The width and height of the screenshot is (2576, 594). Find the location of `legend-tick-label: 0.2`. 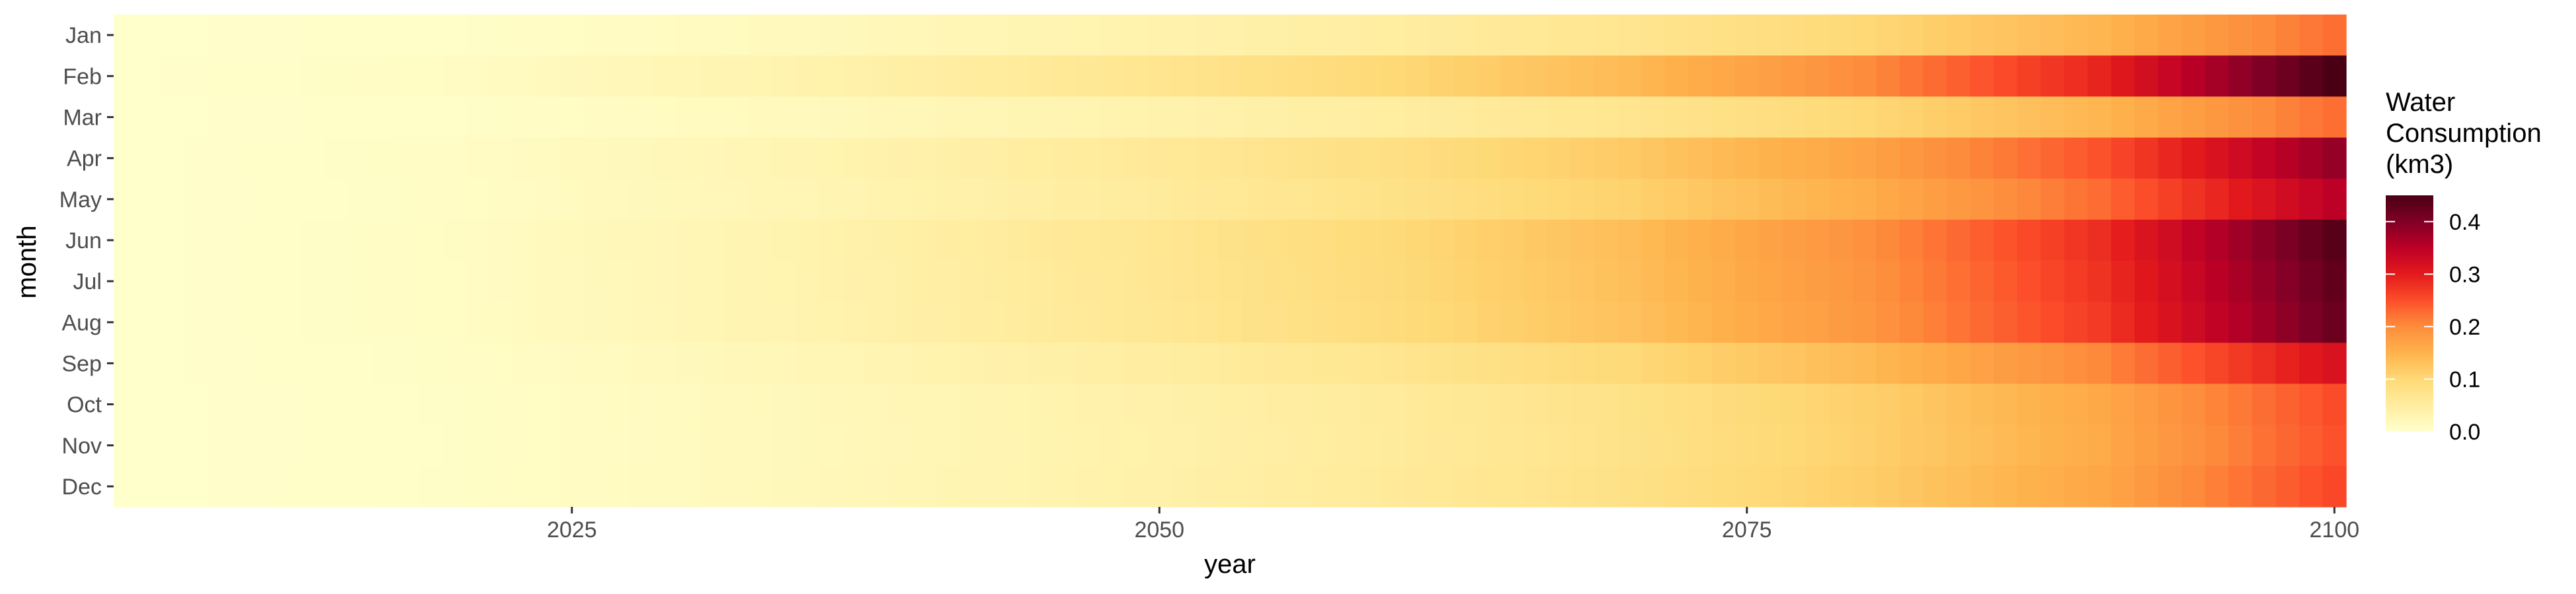

legend-tick-label: 0.2 is located at coordinates (2464, 327).